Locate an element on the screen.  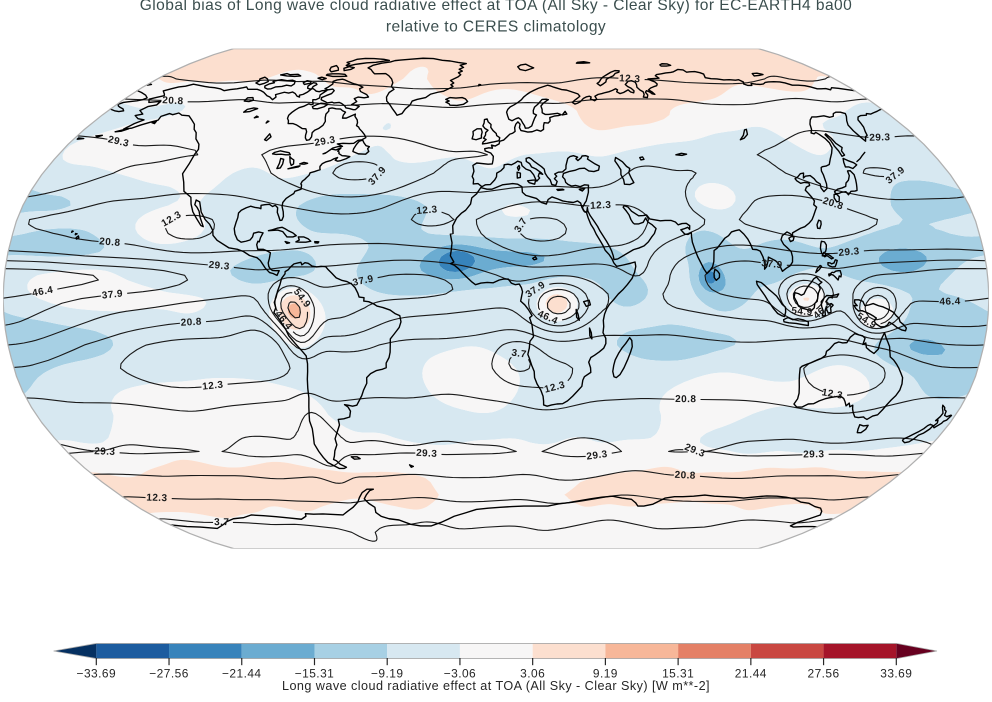
svg-text: 3.06 is located at coordinates (532, 674).